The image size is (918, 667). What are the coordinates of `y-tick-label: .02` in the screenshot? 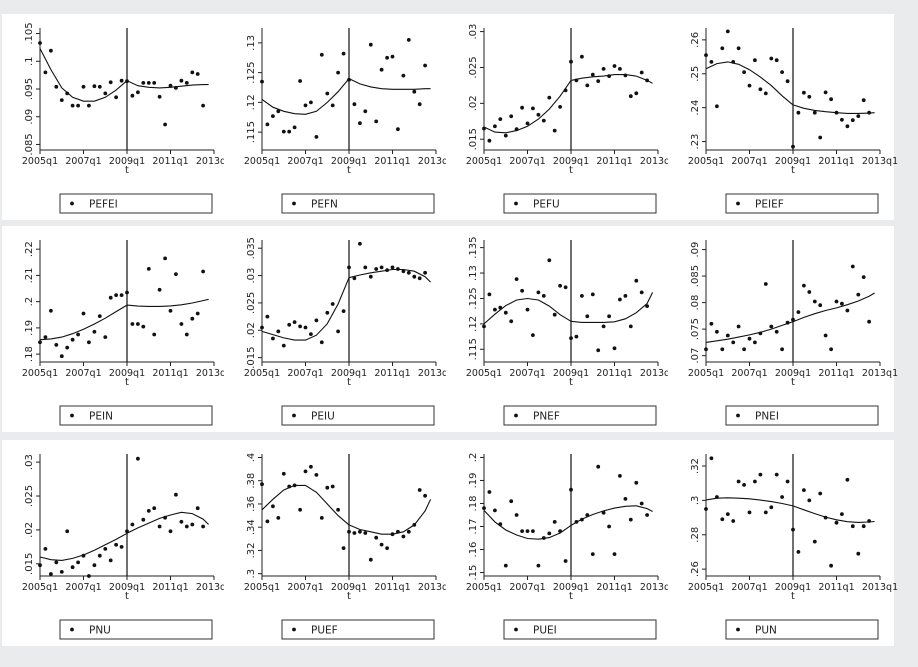 It's located at (473, 103).